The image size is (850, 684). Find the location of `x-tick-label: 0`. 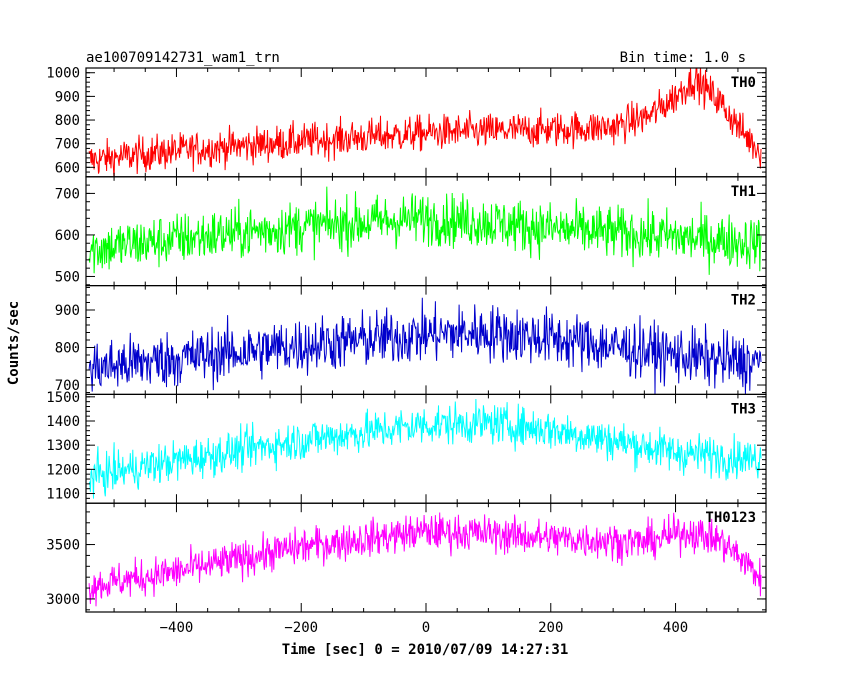

x-tick-label: 0 is located at coordinates (426, 628).